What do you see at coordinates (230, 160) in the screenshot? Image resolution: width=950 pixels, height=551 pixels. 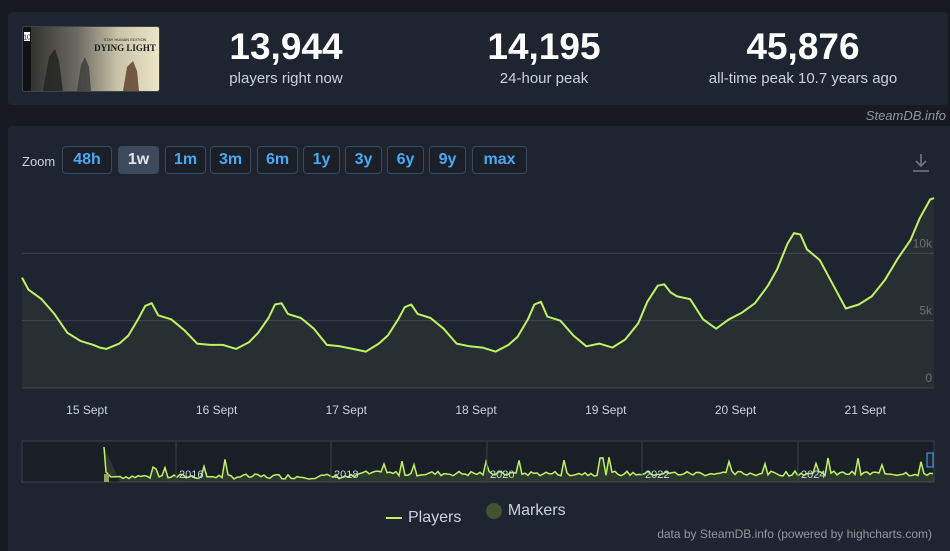 I see `zoom-3m-button: 3m` at bounding box center [230, 160].